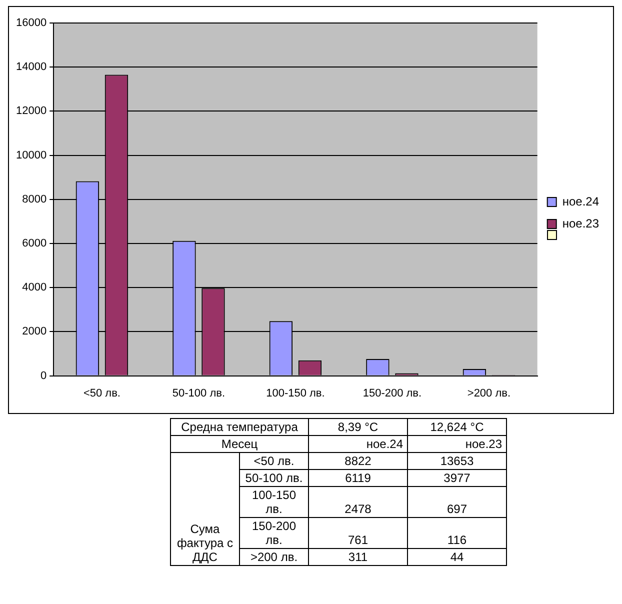  I want to click on text: 13653, so click(457, 461).